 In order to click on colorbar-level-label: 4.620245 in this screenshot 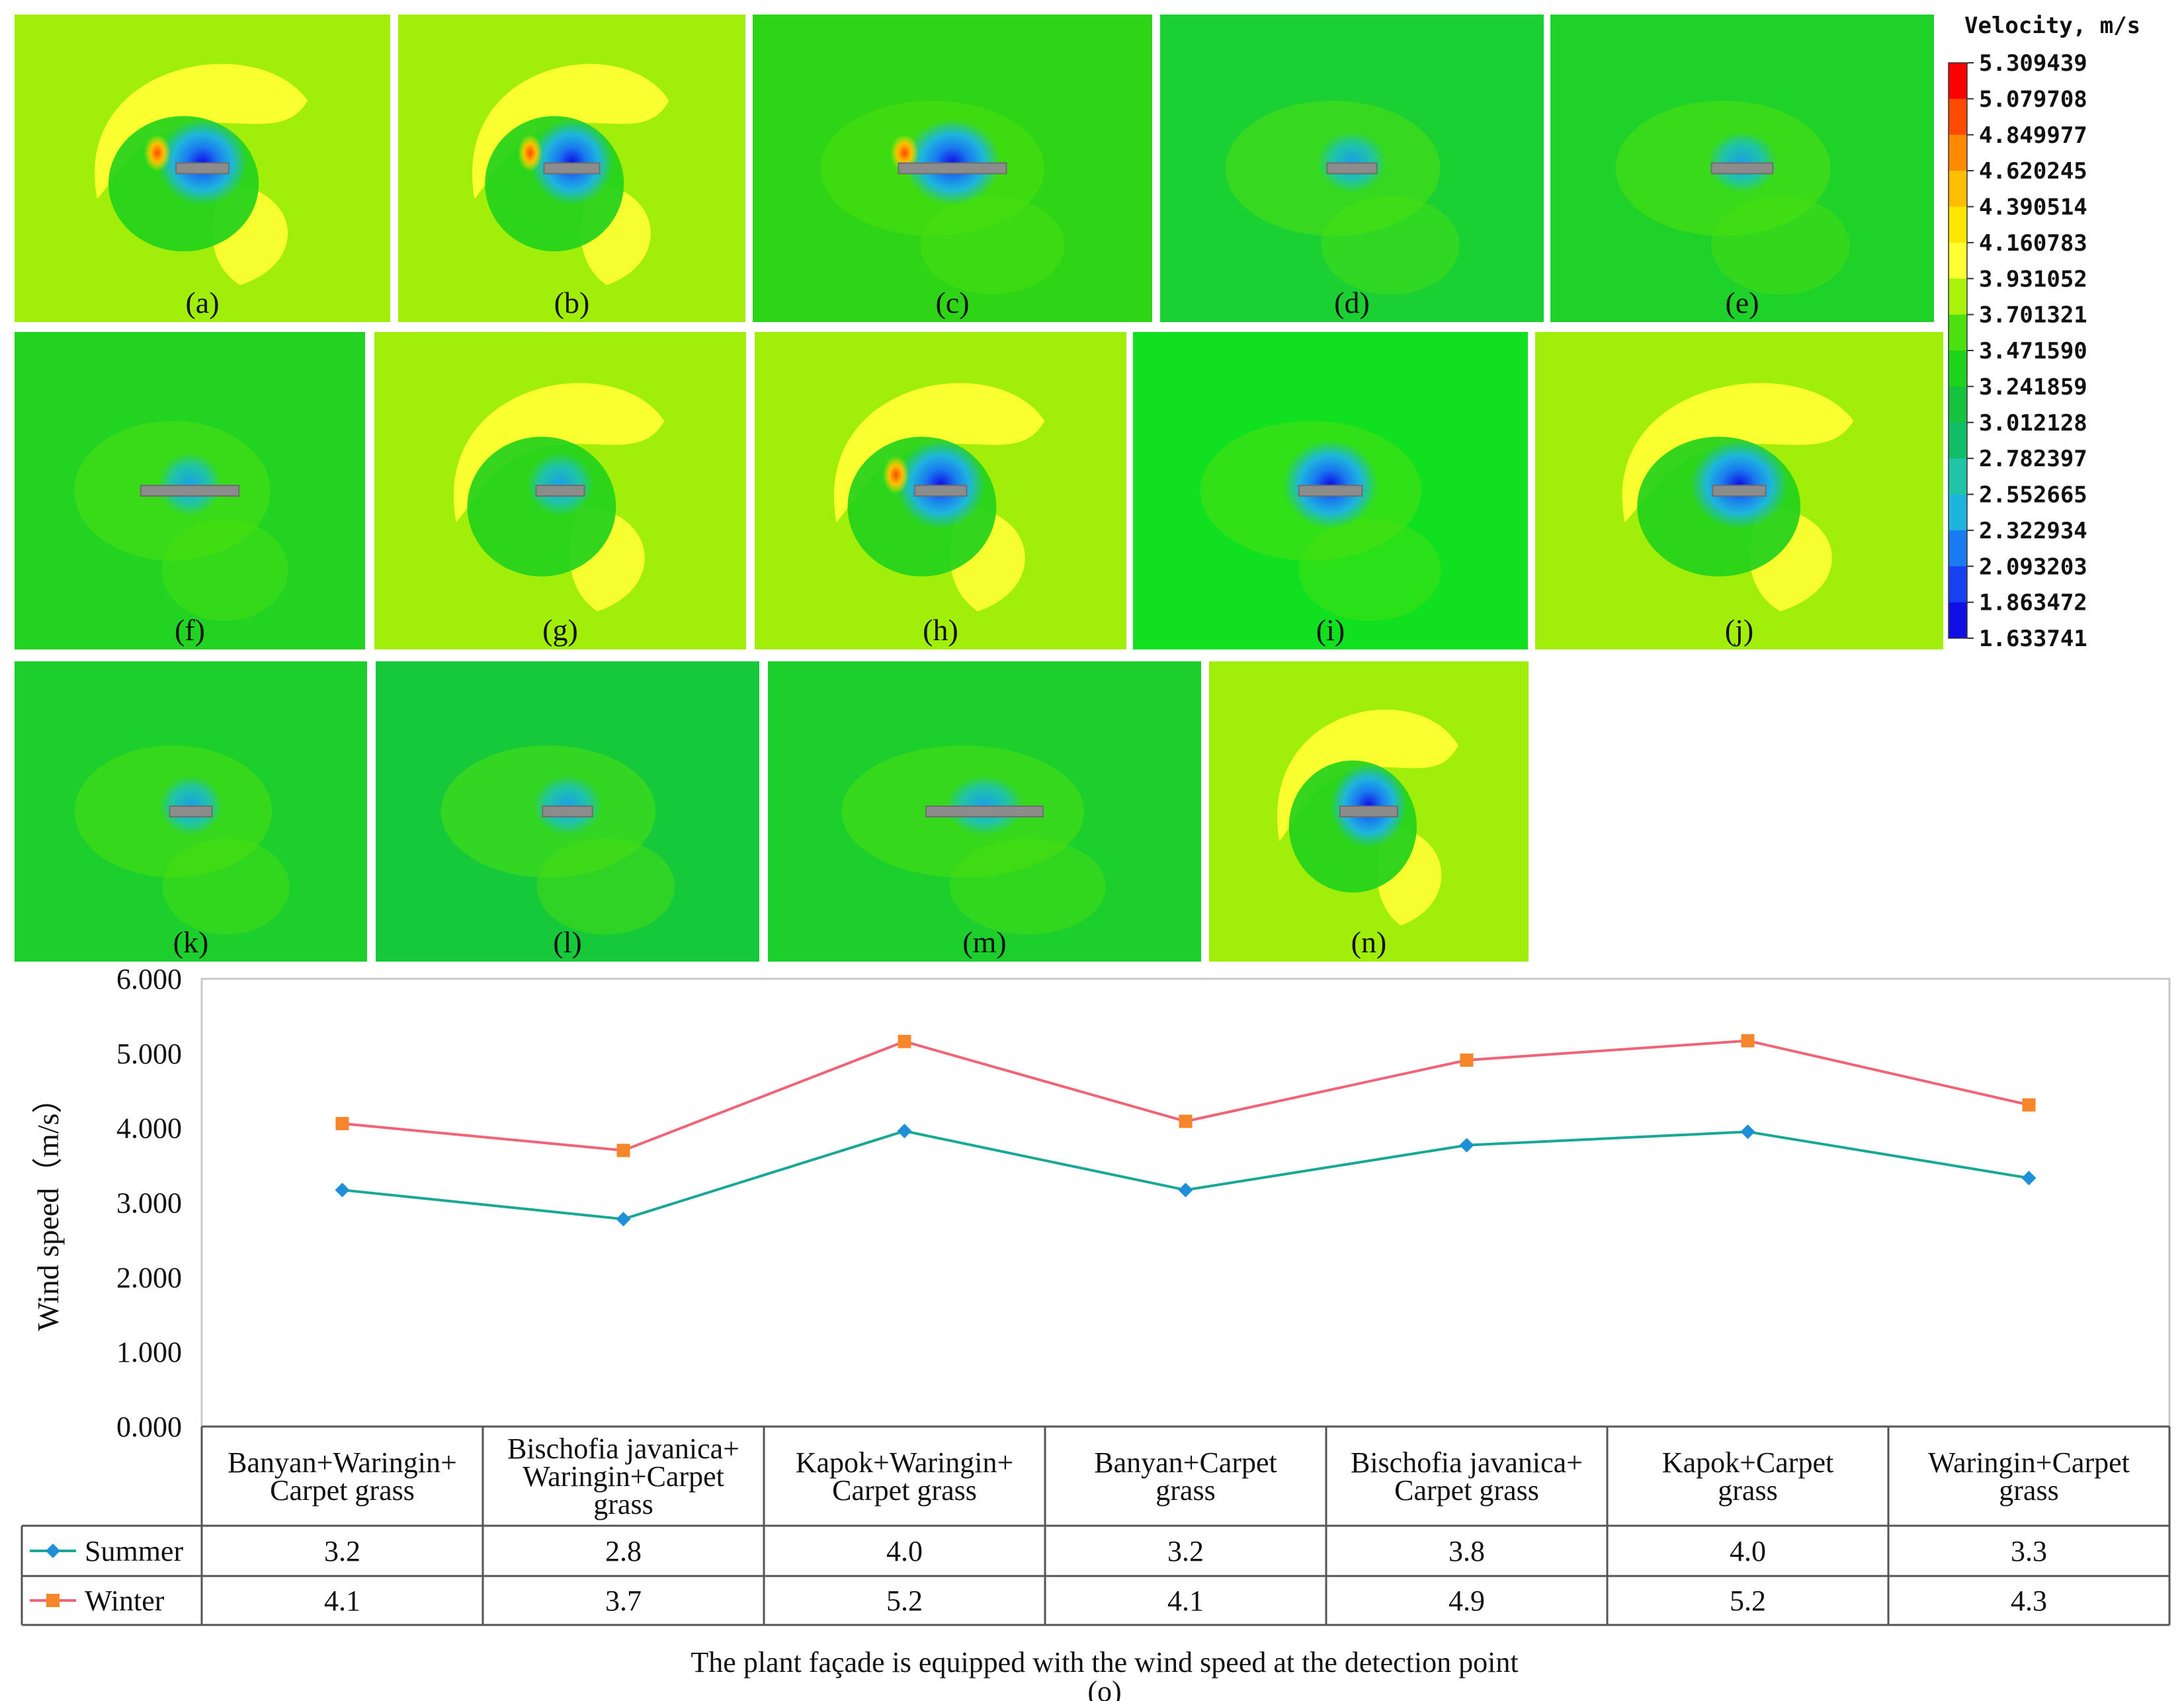, I will do `click(2033, 171)`.